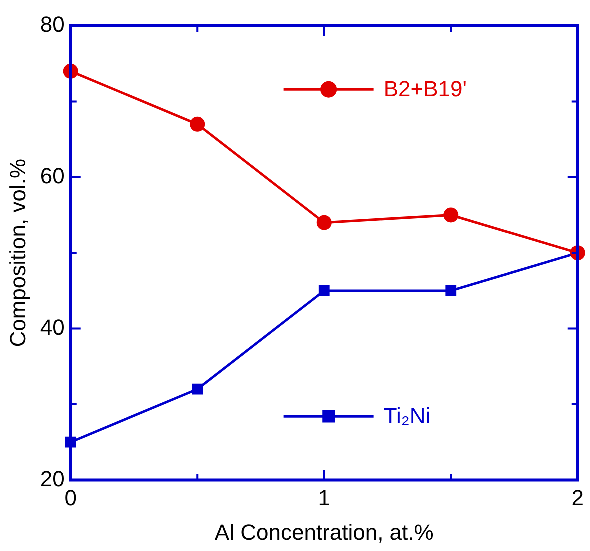 The height and width of the screenshot is (551, 590). I want to click on x-axis-title: Al Concentration, at.%, so click(324, 532).